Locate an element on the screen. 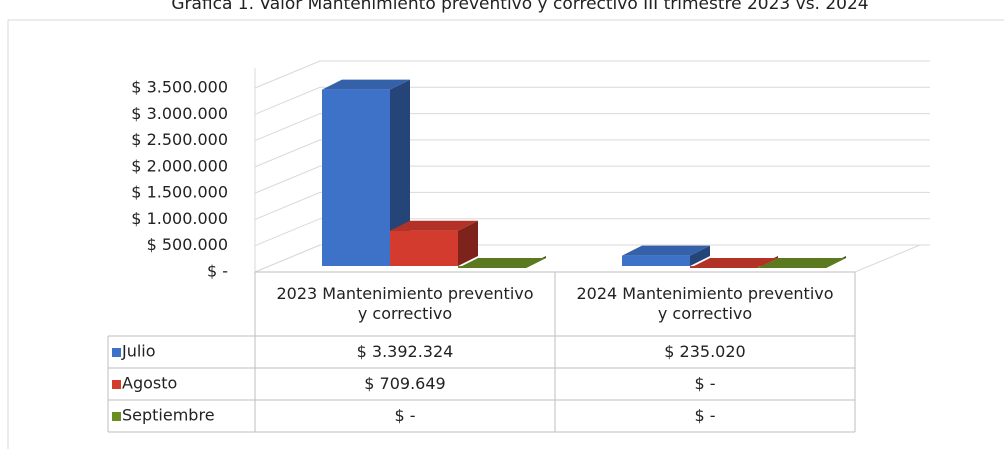 The width and height of the screenshot is (1004, 453). y-tick-label: $ 3.000.000 is located at coordinates (179, 113).